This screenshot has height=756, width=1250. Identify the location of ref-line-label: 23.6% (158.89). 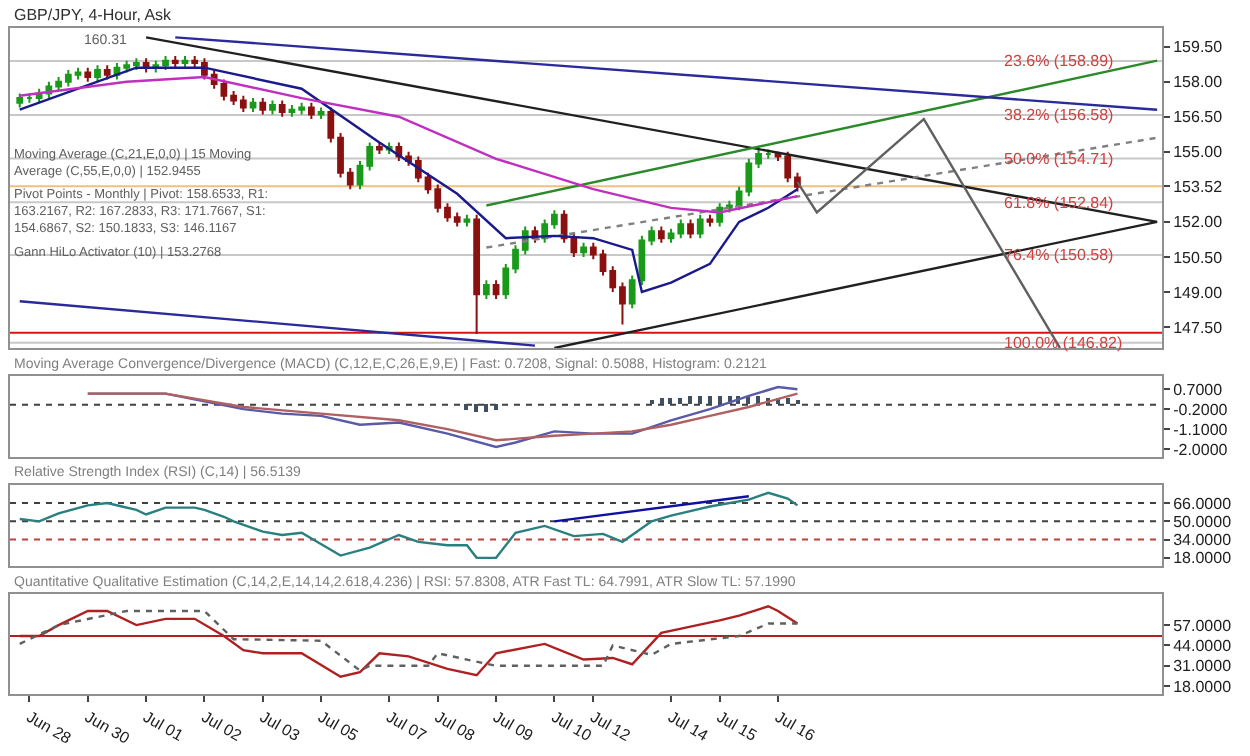
(1059, 61).